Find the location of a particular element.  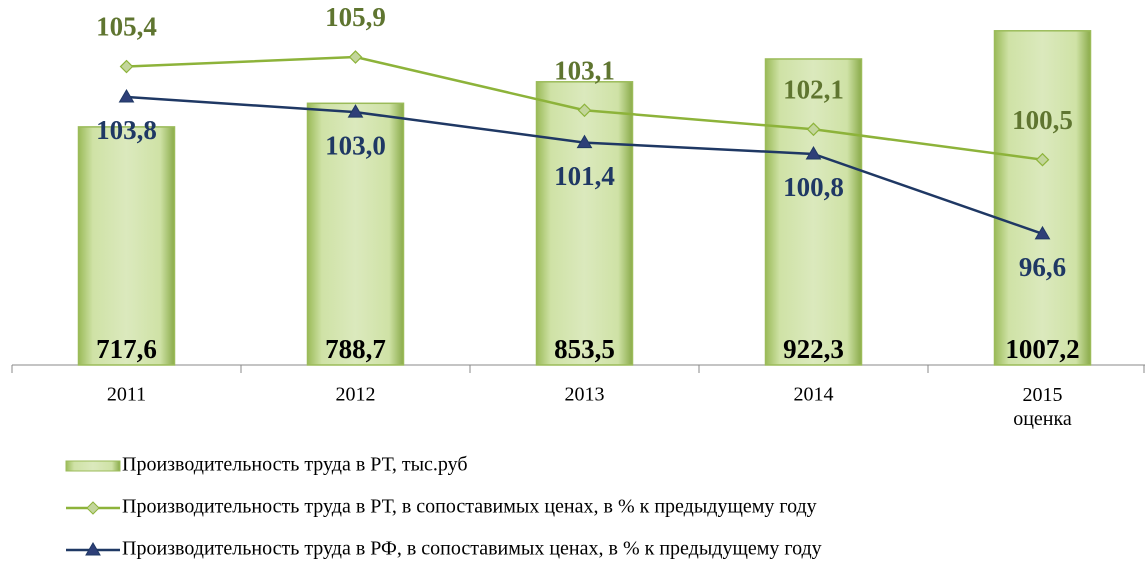

line-value-label: 96,6 is located at coordinates (1042, 267).